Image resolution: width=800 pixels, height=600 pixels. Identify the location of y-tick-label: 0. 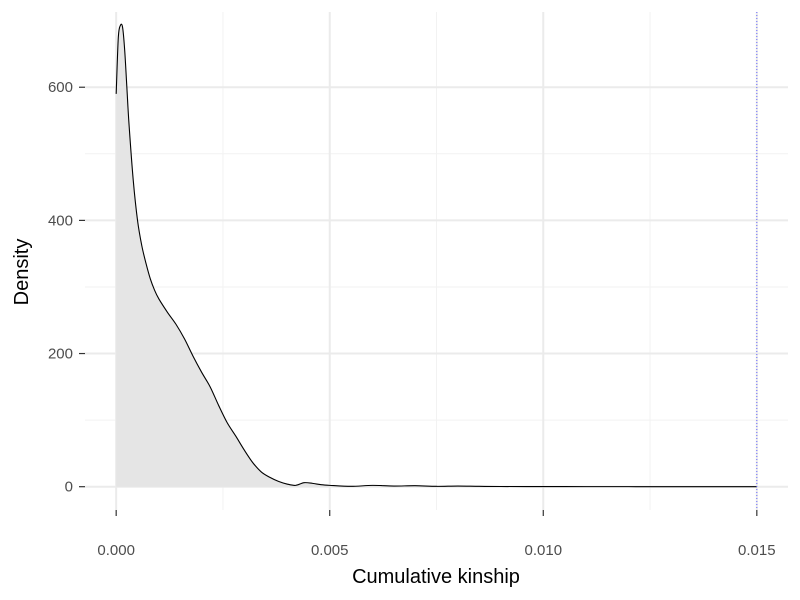
(69, 487).